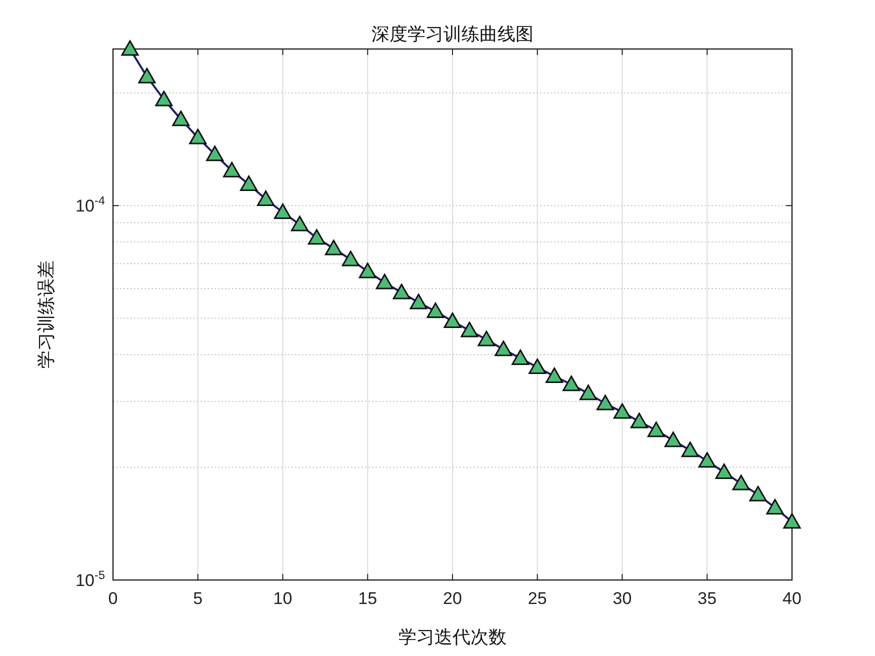 The width and height of the screenshot is (875, 656). Describe the element at coordinates (368, 598) in the screenshot. I see `x-tick-label: 15` at that location.